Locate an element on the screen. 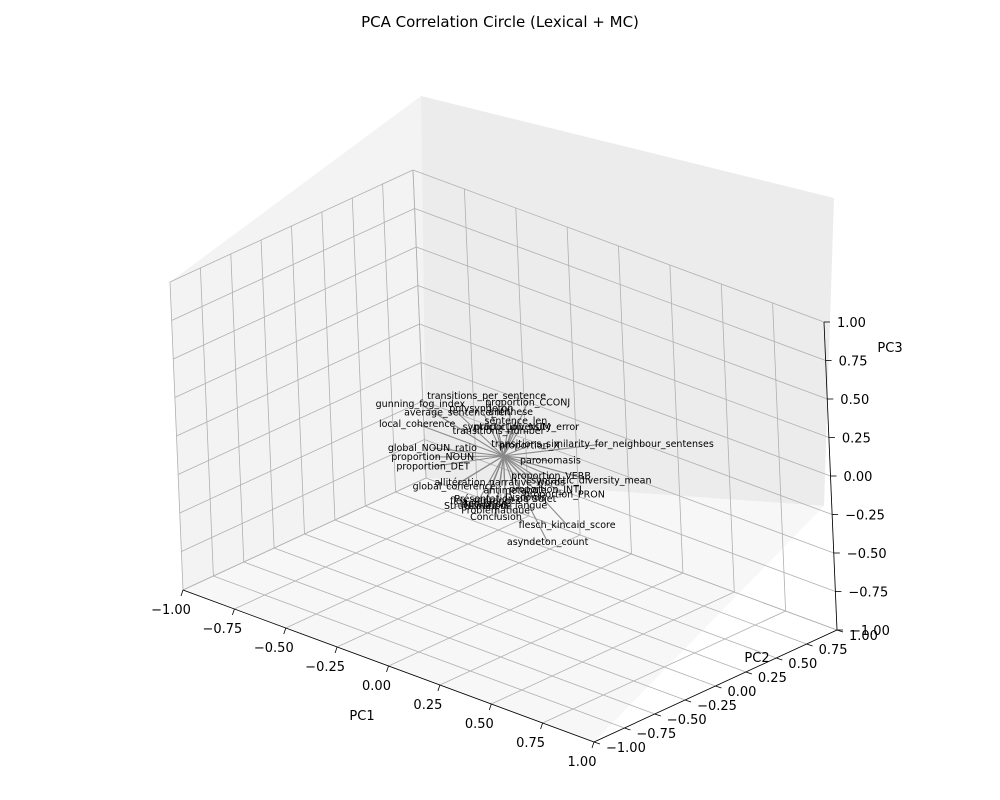 Image resolution: width=1000 pixels, height=800 pixels. point-label: allitération is located at coordinates (459, 482).